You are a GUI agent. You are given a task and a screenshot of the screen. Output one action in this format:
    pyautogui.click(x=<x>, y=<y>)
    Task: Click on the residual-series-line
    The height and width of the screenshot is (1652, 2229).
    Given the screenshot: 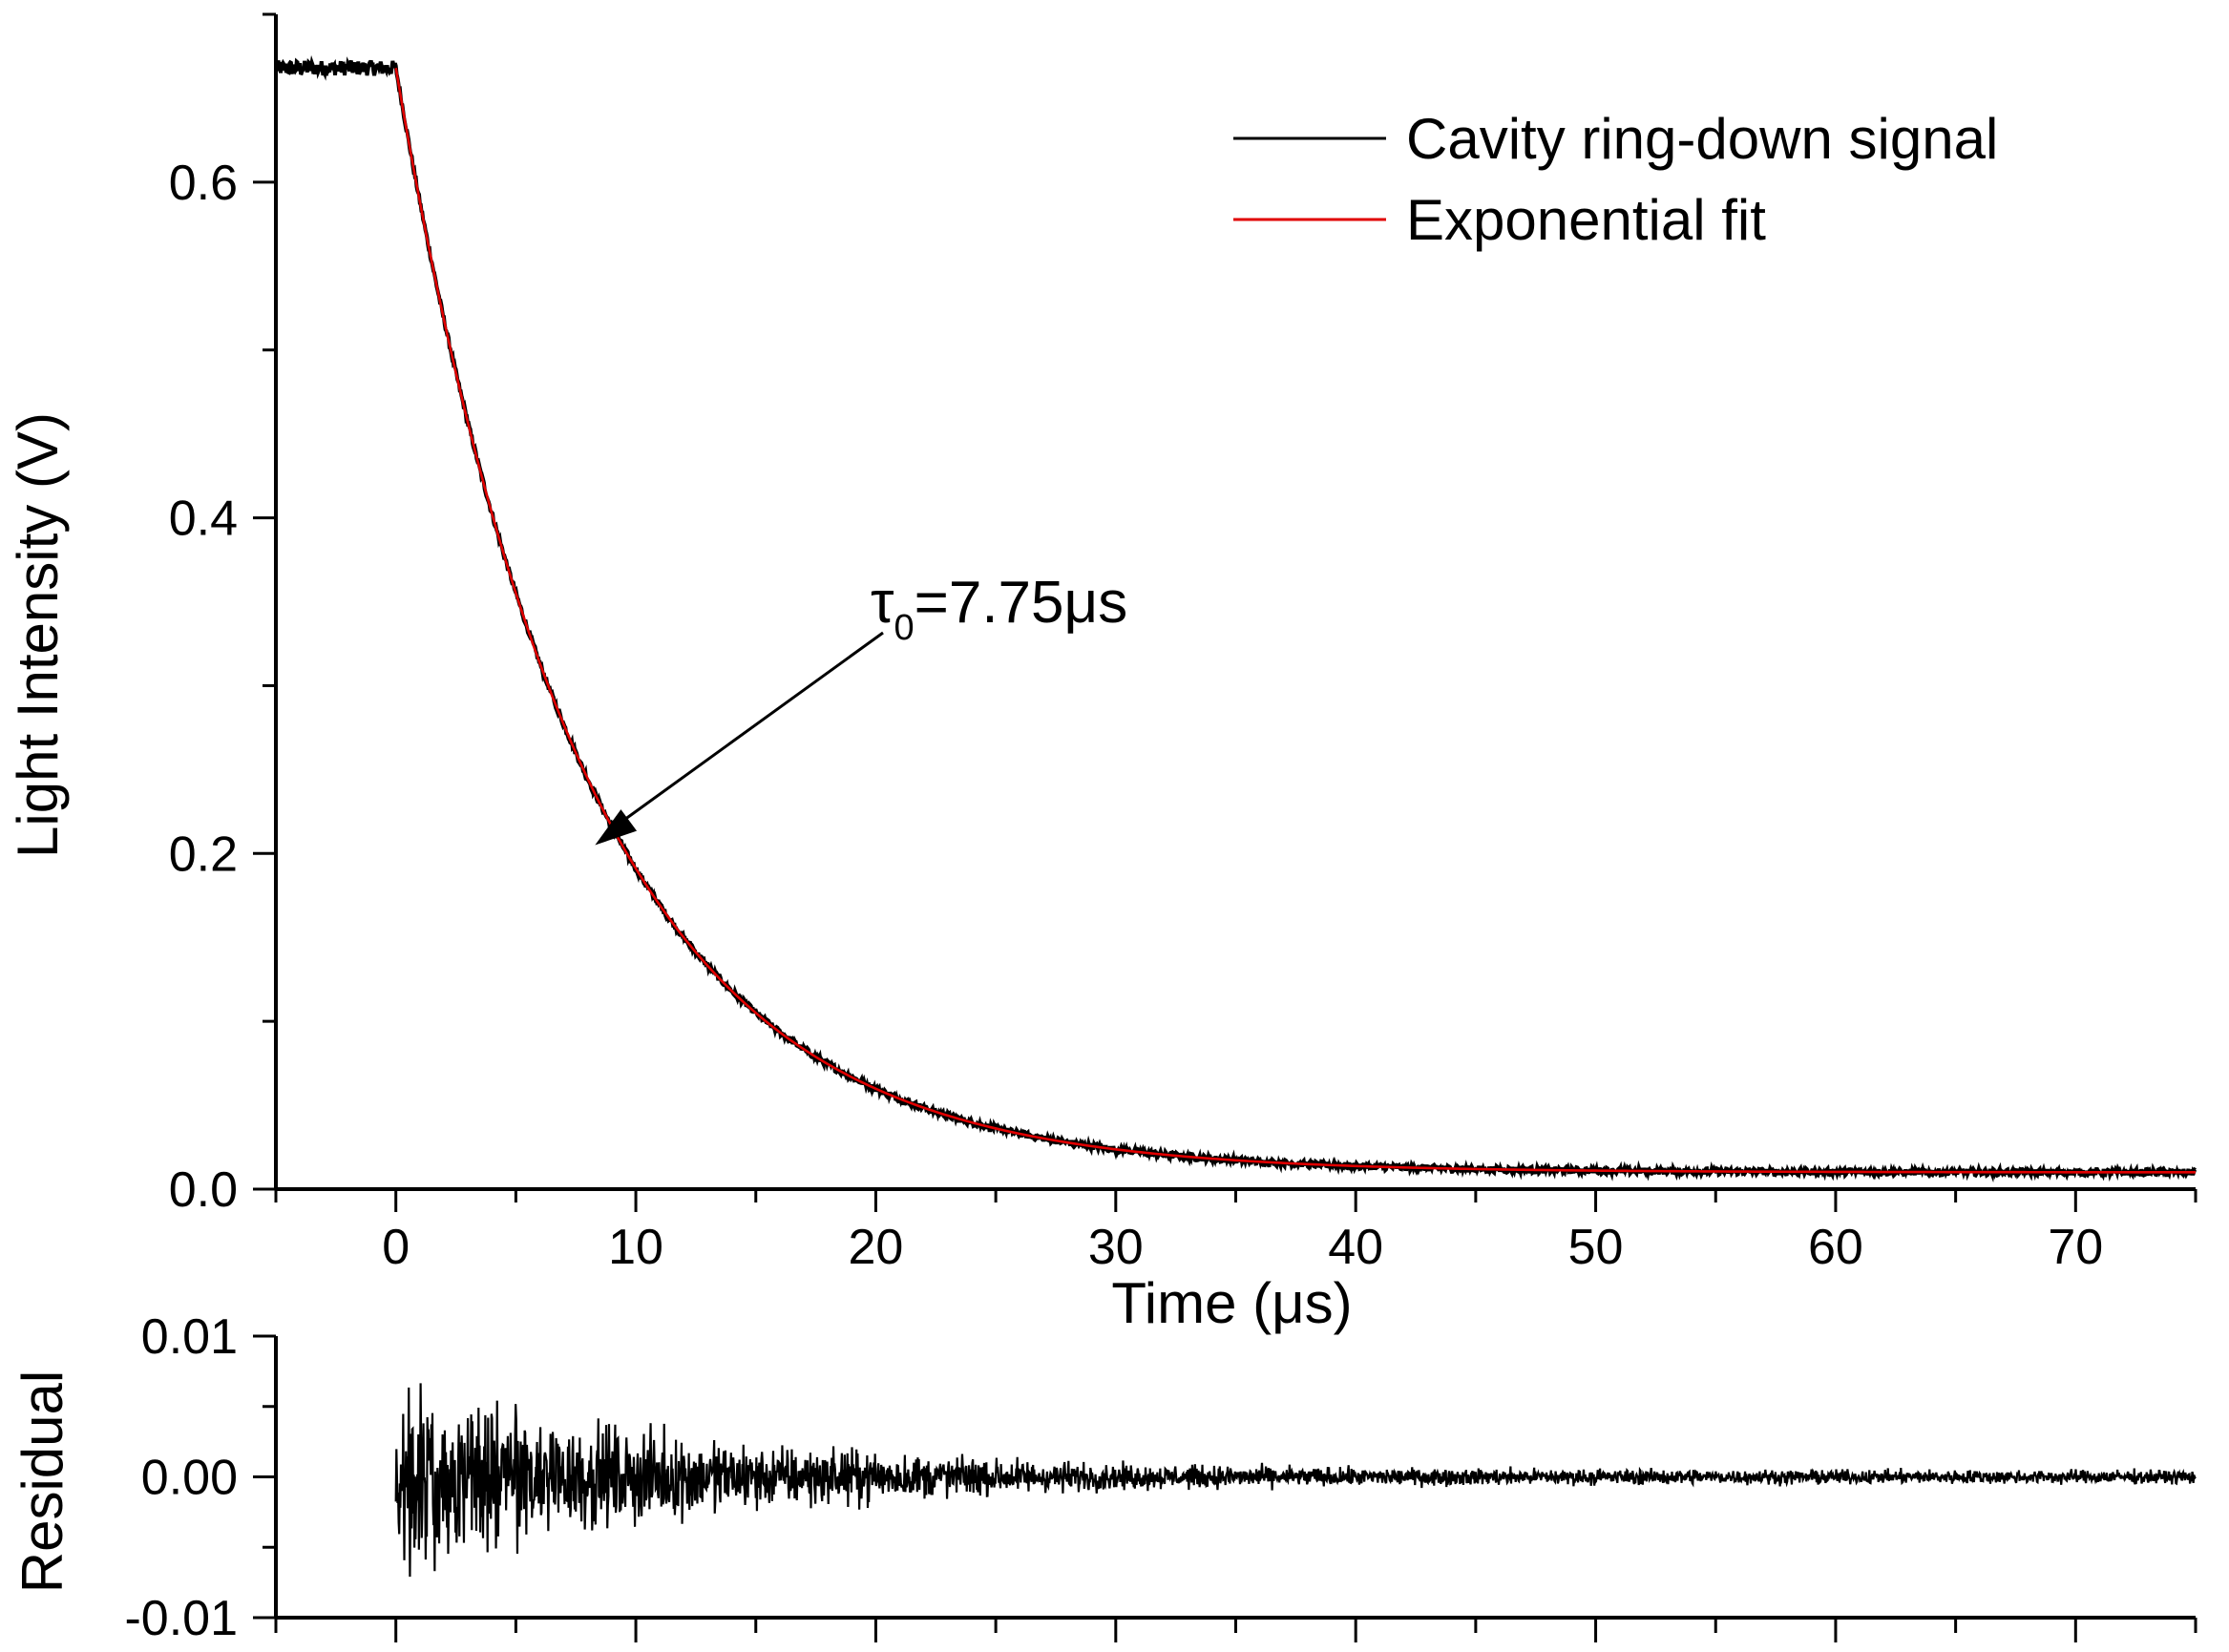 What is the action you would take?
    pyautogui.click(x=1295, y=1480)
    